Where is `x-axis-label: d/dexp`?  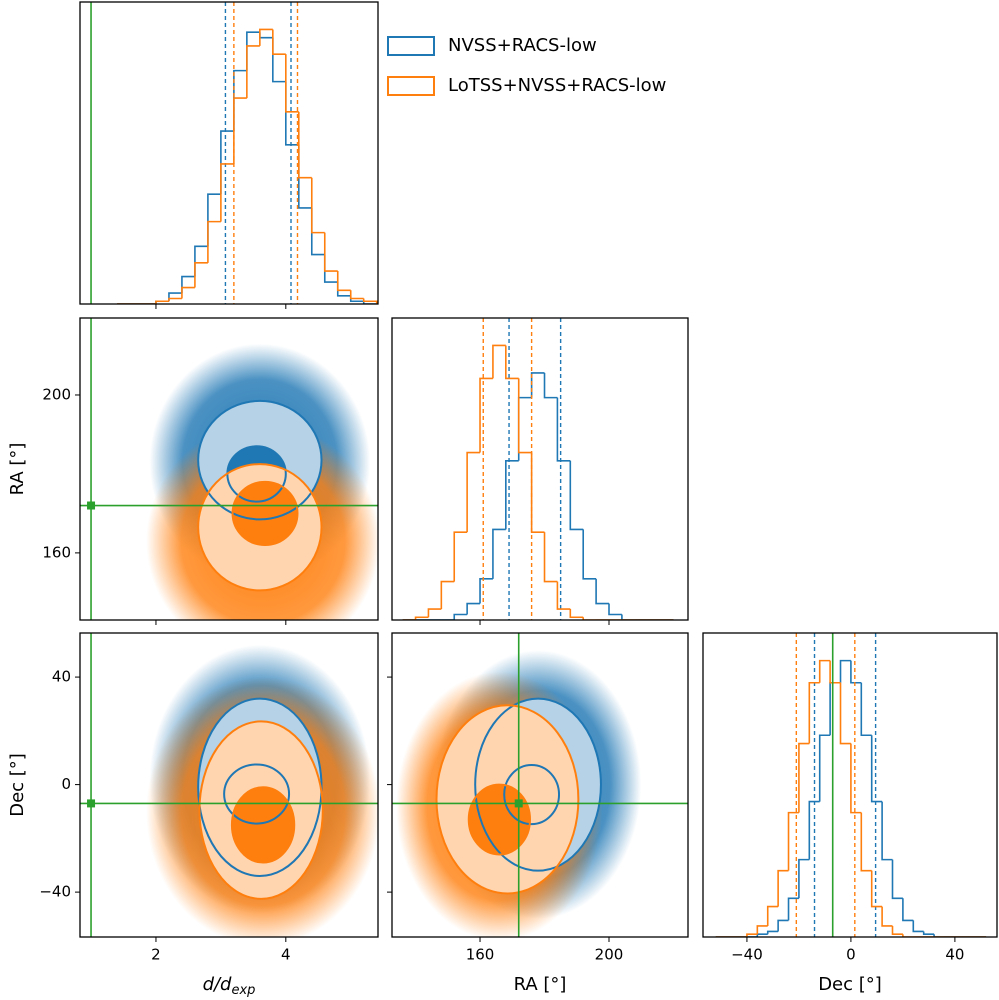
x-axis-label: d/dexp is located at coordinates (229, 986).